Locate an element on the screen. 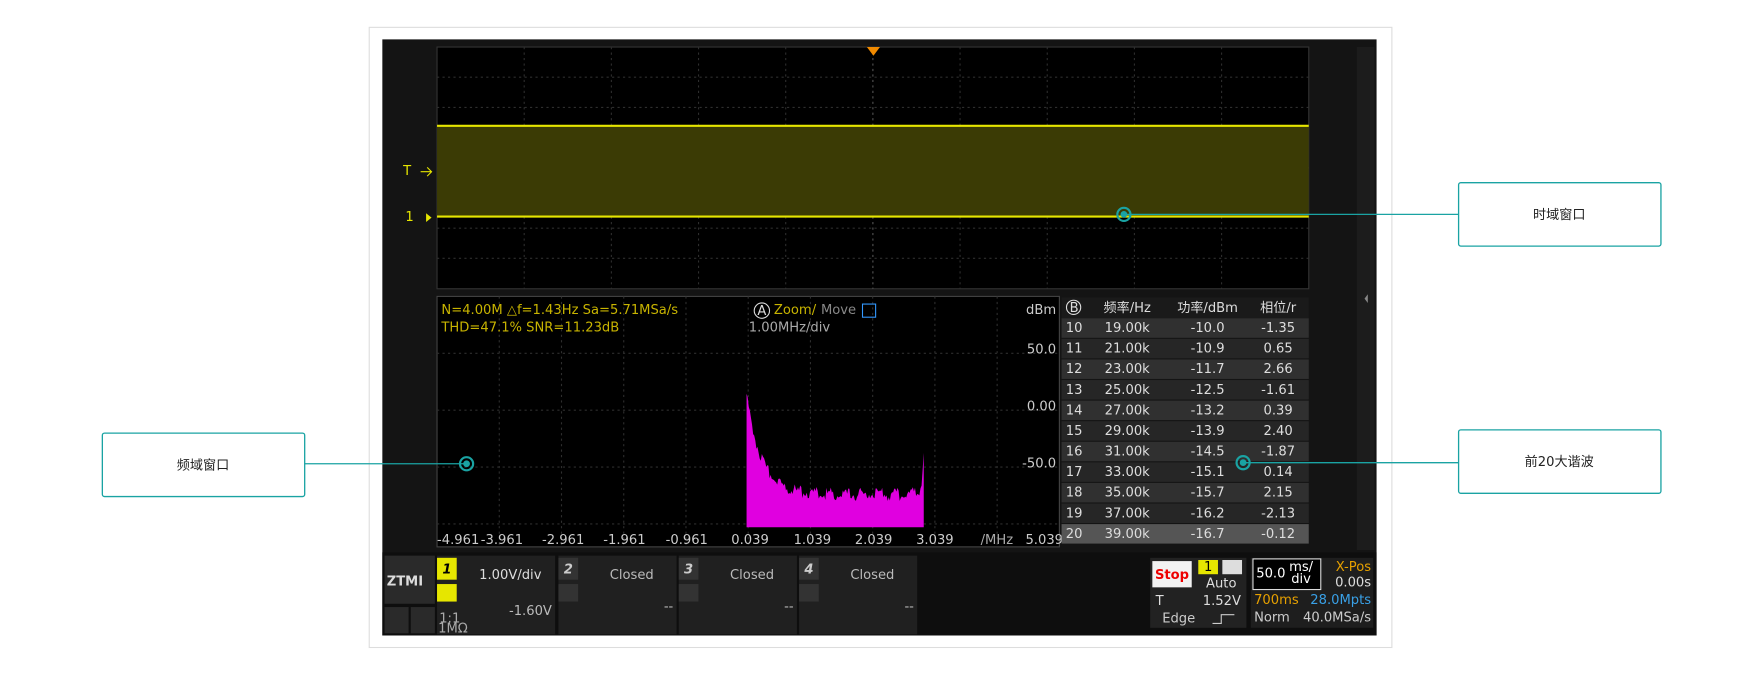 This screenshot has height=700, width=1760. table-cell: -14.5 is located at coordinates (1208, 452).